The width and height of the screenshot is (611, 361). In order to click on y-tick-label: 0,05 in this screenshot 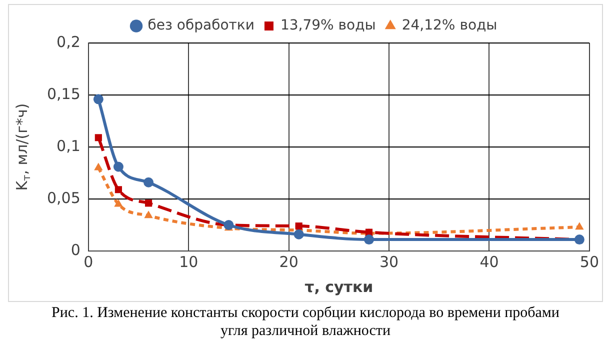, I will do `click(63, 197)`.